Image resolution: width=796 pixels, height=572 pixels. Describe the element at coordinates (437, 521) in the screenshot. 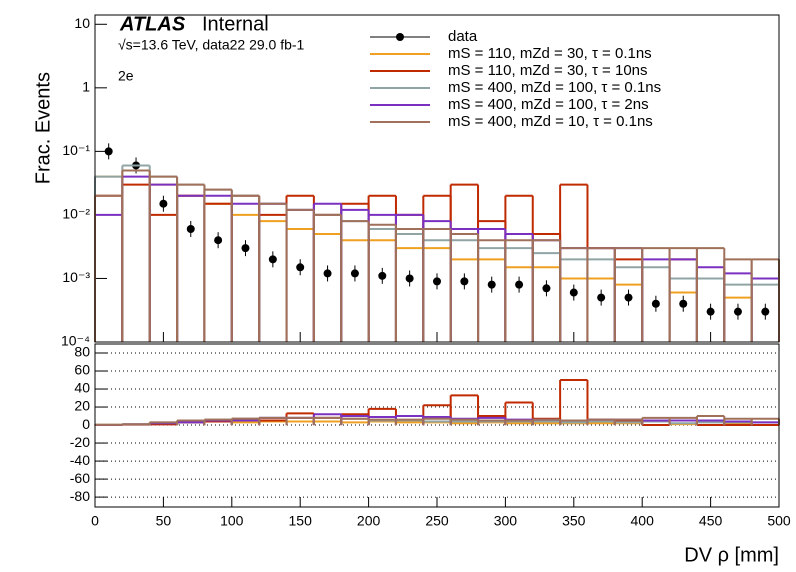

I see `x-tick-label: 250` at that location.